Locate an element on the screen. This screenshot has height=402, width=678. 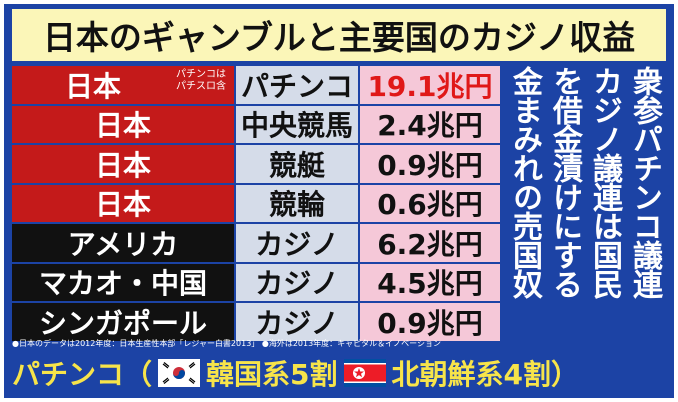
table-row: 日本 競輪 0.6兆円 is located at coordinates (256, 203).